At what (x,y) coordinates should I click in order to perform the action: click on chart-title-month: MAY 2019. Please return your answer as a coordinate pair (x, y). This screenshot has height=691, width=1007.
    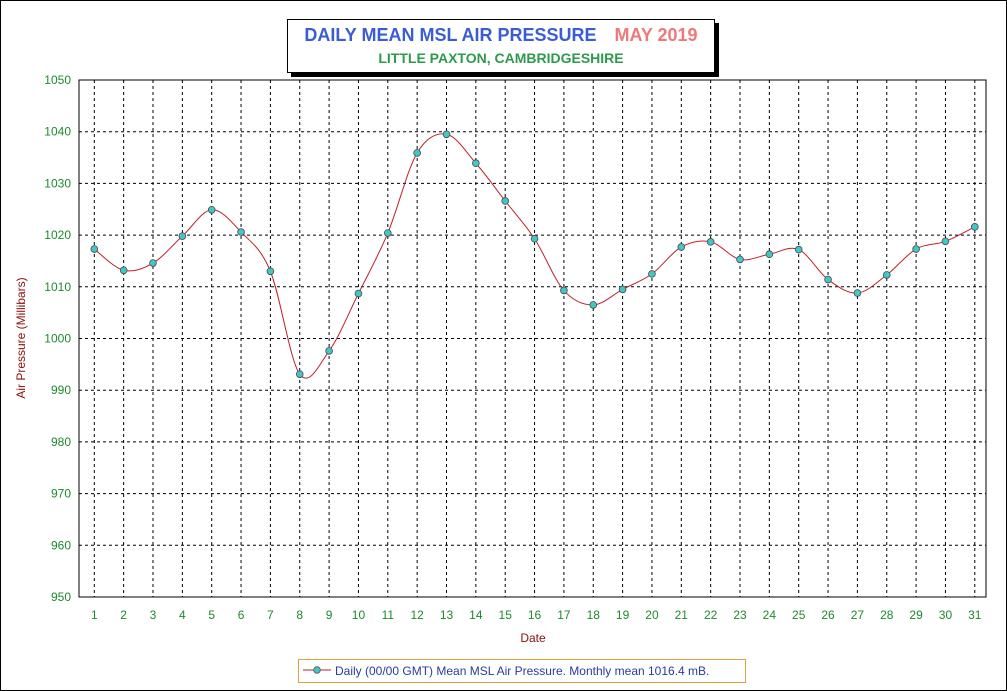
    Looking at the image, I should click on (656, 35).